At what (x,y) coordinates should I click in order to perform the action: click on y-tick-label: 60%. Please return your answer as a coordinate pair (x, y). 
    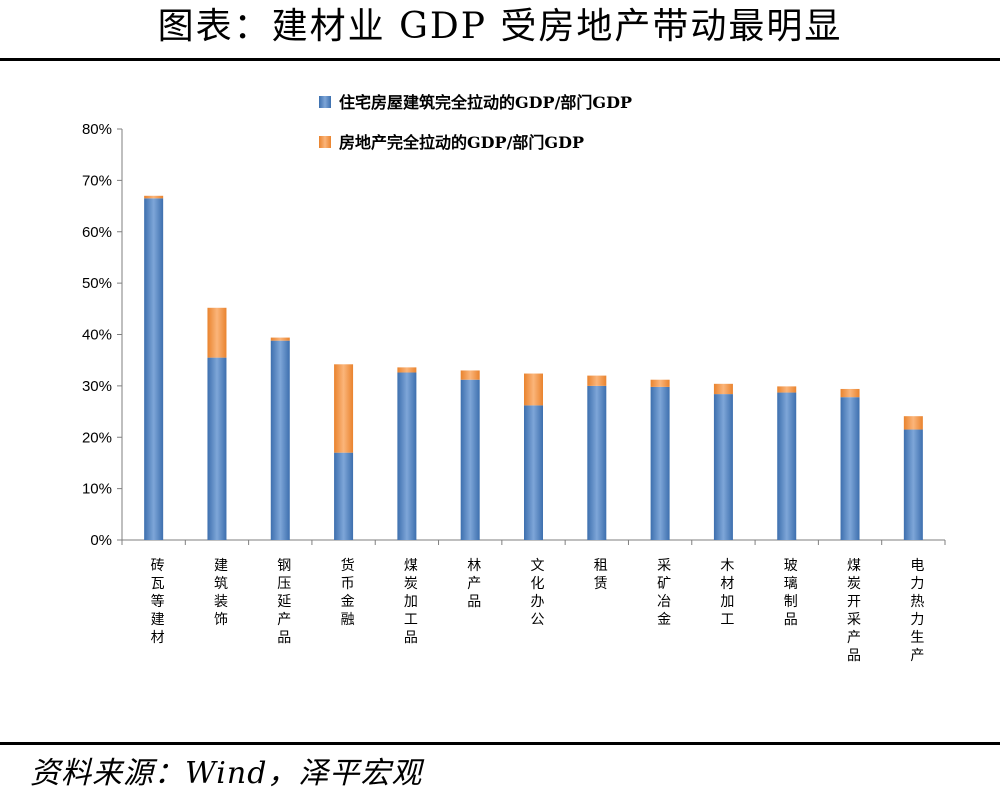
    Looking at the image, I should click on (97, 232).